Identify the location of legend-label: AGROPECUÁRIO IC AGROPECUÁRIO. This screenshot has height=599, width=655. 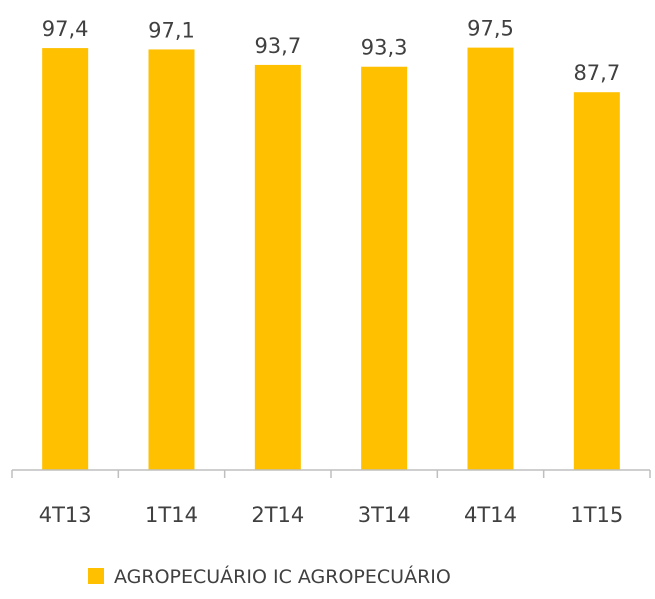
(282, 576).